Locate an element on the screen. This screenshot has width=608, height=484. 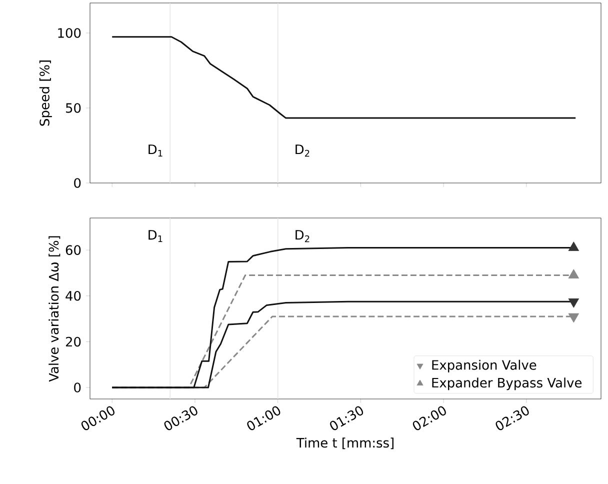
x-axis-title: Time t [mm:ss] is located at coordinates (345, 444).